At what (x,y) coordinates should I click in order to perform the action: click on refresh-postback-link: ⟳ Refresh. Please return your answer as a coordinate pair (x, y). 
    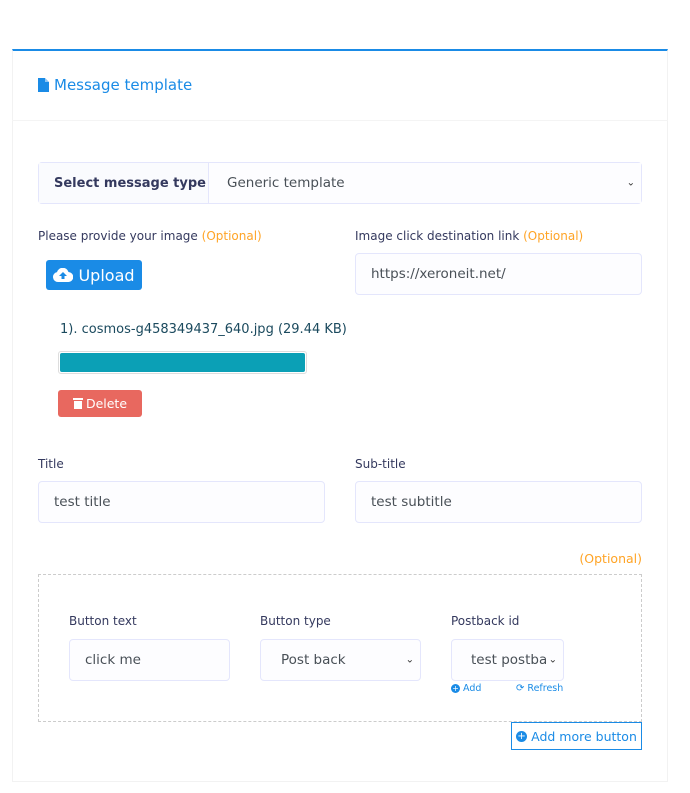
    Looking at the image, I should click on (539, 688).